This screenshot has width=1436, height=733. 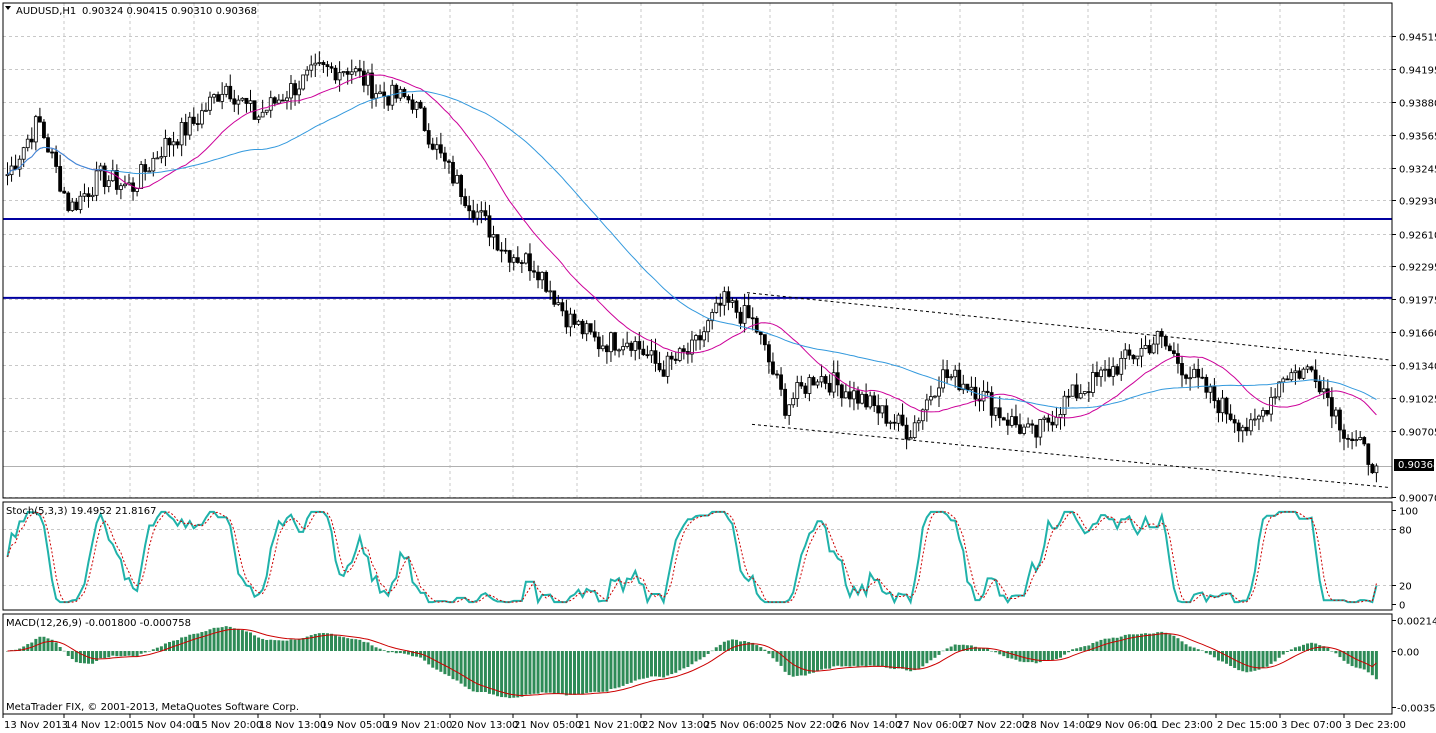 What do you see at coordinates (1417, 499) in the screenshot?
I see `price-label: 0.90070` at bounding box center [1417, 499].